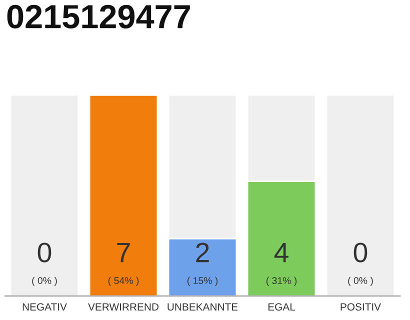  Describe the element at coordinates (98, 16) in the screenshot. I see `chart-title: 0215129477` at that location.